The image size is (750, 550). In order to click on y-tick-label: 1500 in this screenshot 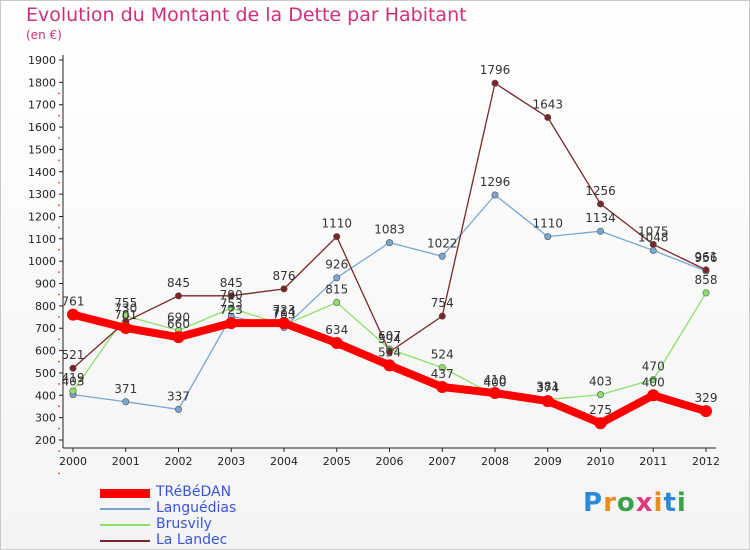, I will do `click(42, 149)`.